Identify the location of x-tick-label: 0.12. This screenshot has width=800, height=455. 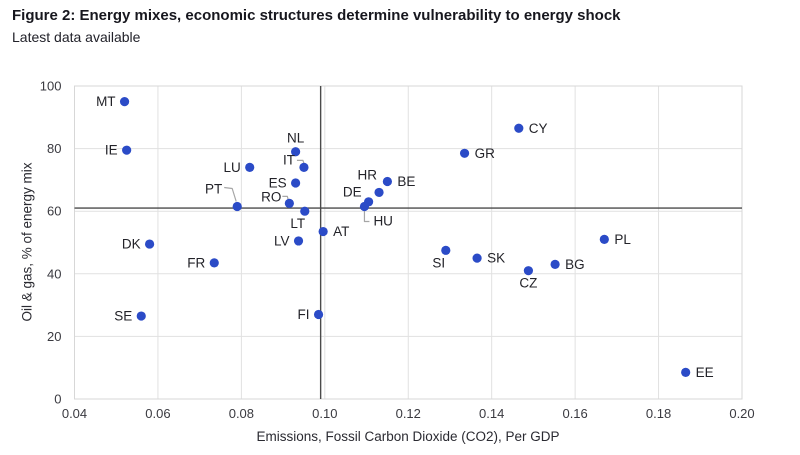
(408, 413).